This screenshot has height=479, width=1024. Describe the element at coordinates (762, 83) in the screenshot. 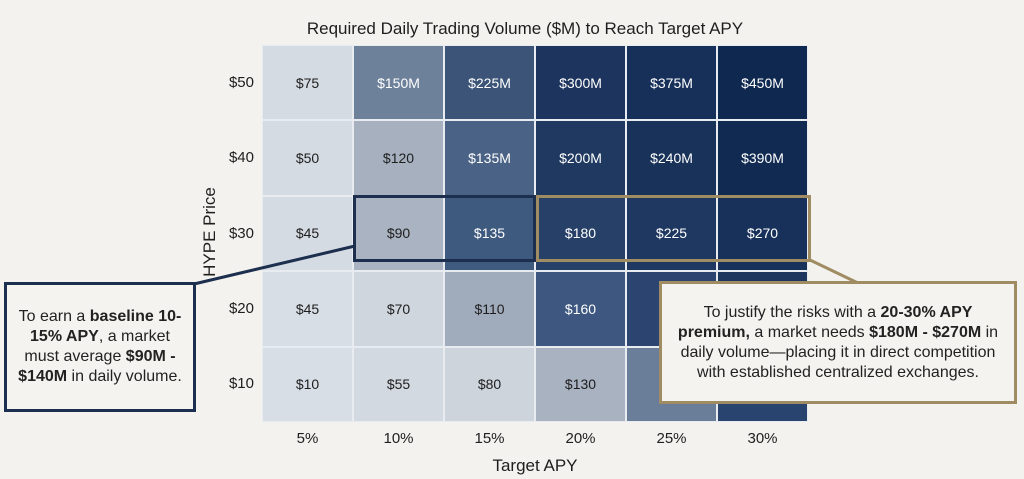

I see `heatmap-cell: $450M` at that location.